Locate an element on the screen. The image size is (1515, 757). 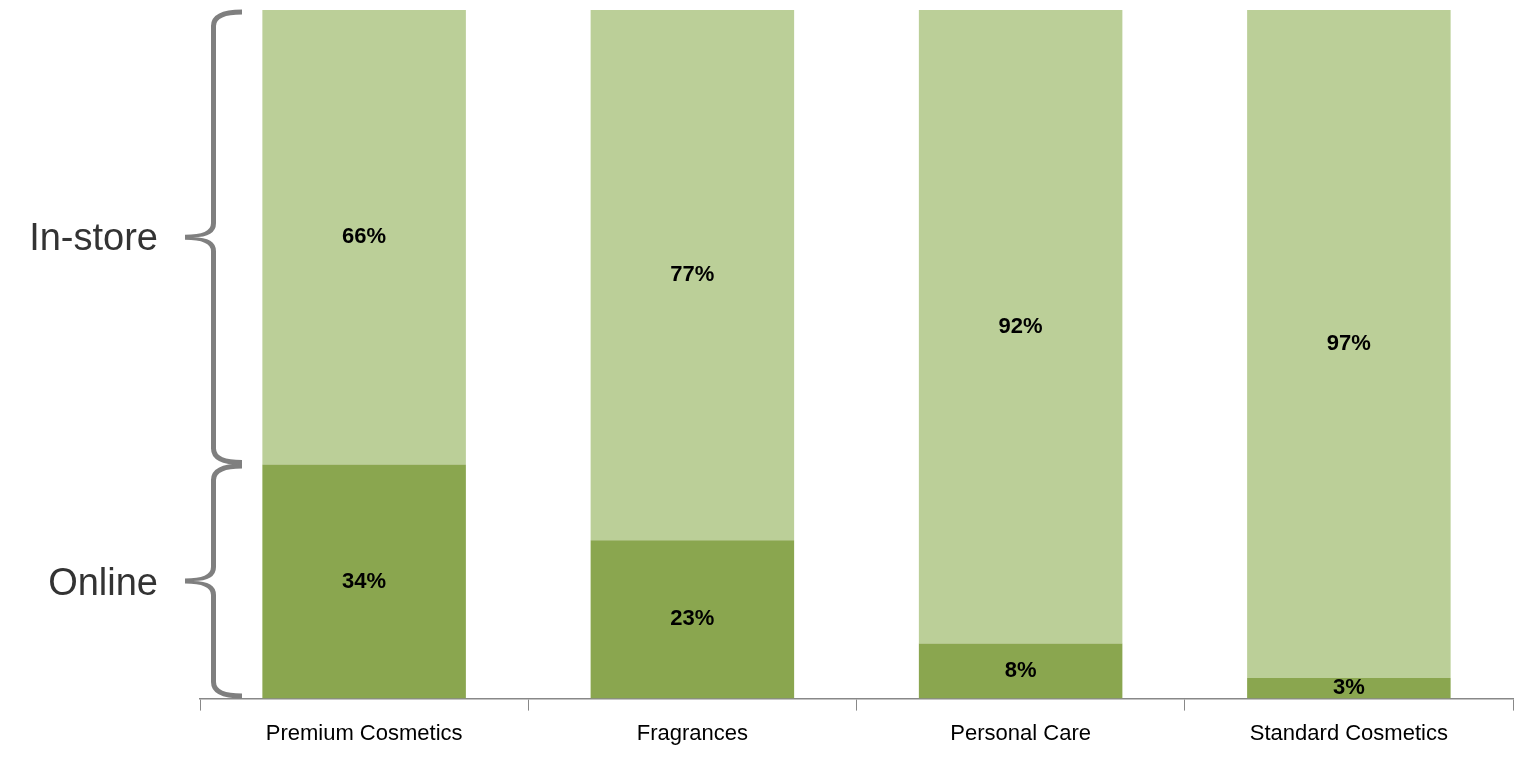
data-label: 3% is located at coordinates (1348, 687).